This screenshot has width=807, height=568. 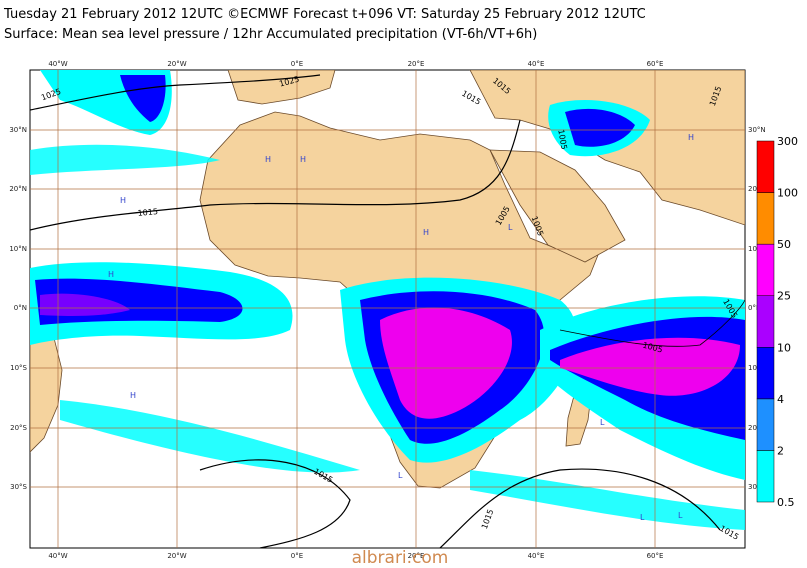 I want to click on colorbar-label: 300, so click(x=787, y=141).